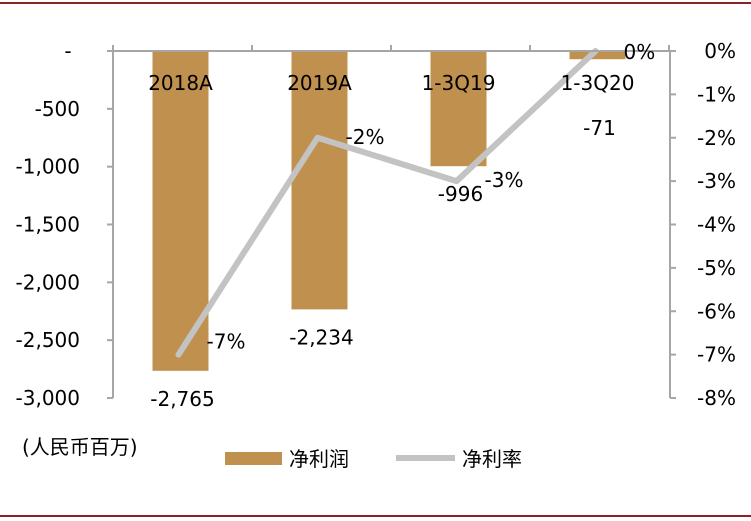  I want to click on right-tick-labels: 0% -1% -2% -3% -4% -5% -6% -7% -8%, so click(716, 224).